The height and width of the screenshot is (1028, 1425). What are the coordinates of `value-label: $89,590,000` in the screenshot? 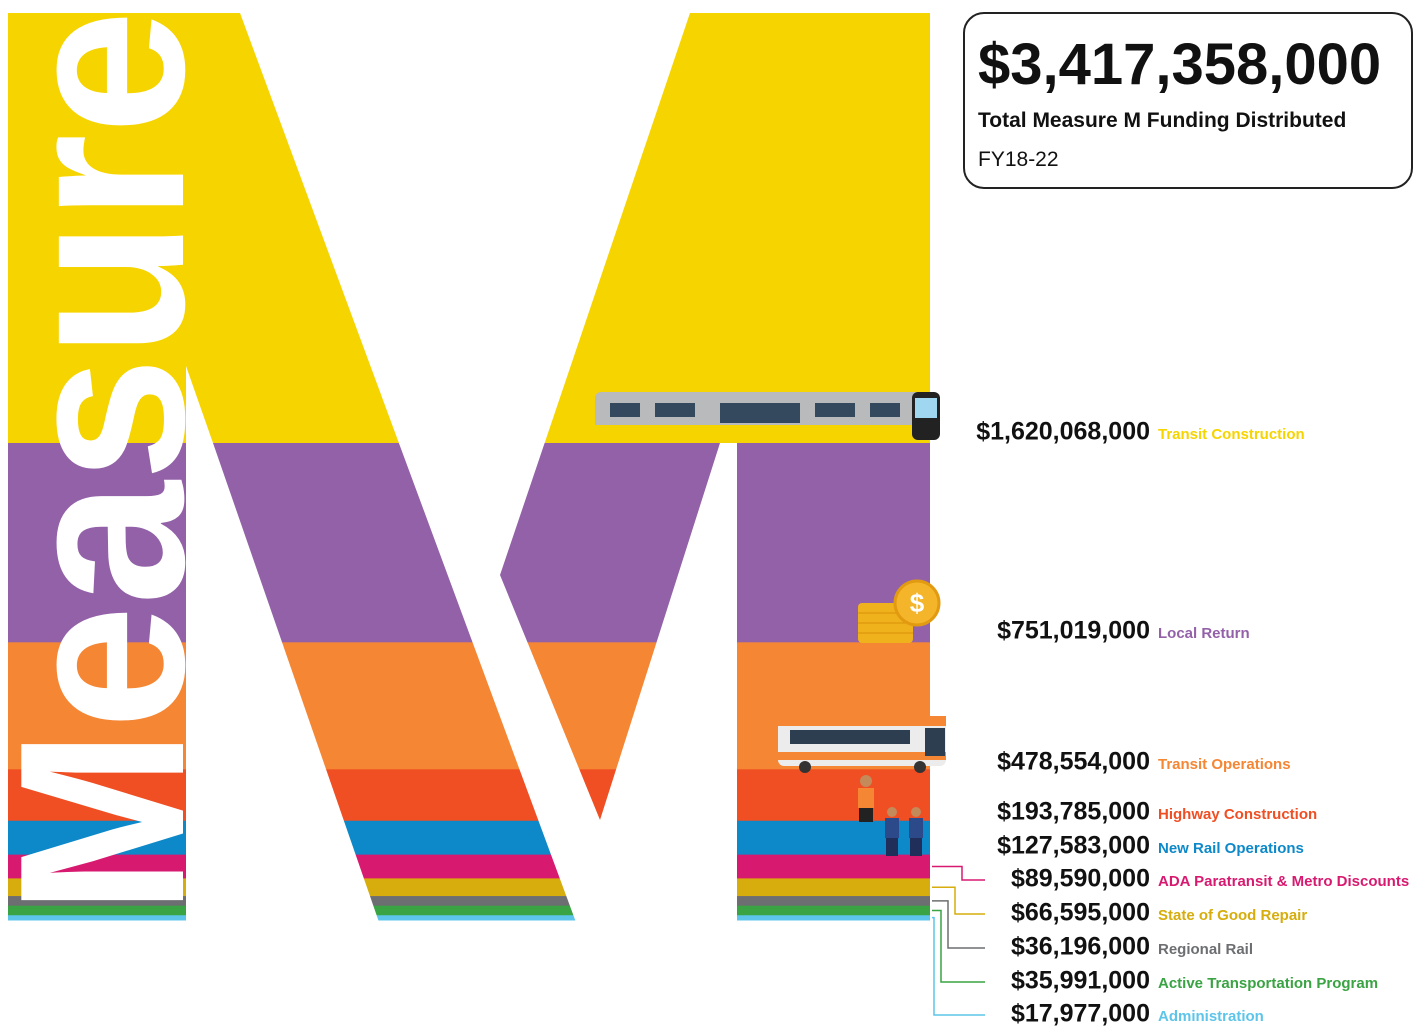 It's located at (1080, 879).